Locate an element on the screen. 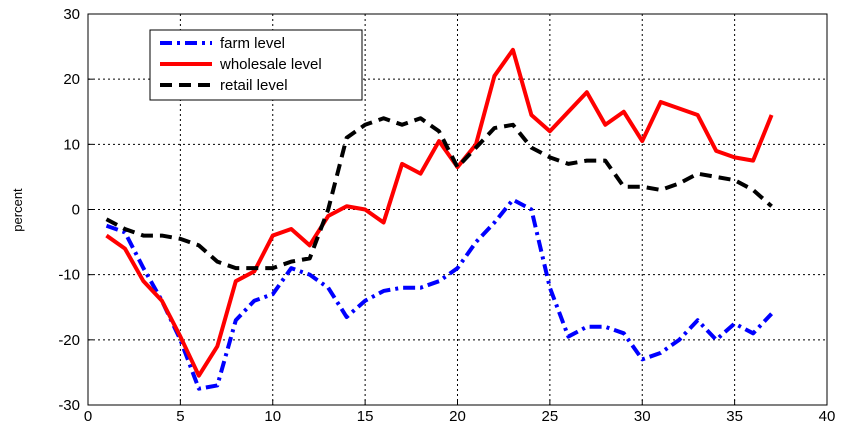 This screenshot has width=850, height=435. legend-label: wholesale level is located at coordinates (270, 64).